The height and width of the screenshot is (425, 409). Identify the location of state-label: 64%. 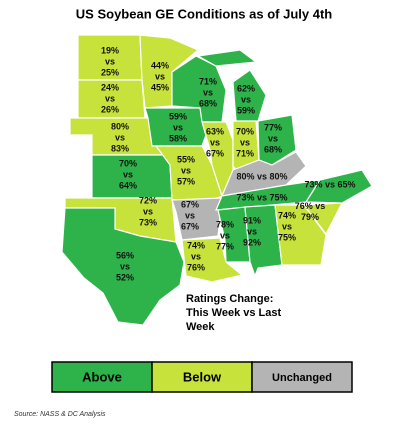
(128, 185).